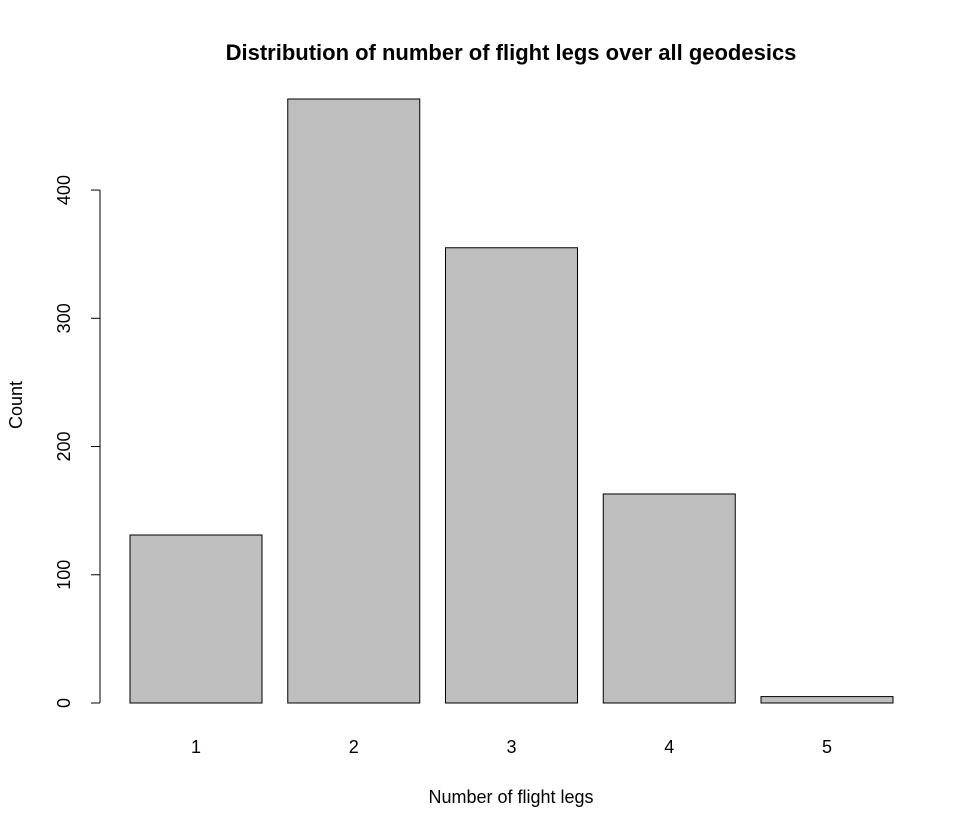  Describe the element at coordinates (64, 190) in the screenshot. I see `y-tick-label: 400` at that location.